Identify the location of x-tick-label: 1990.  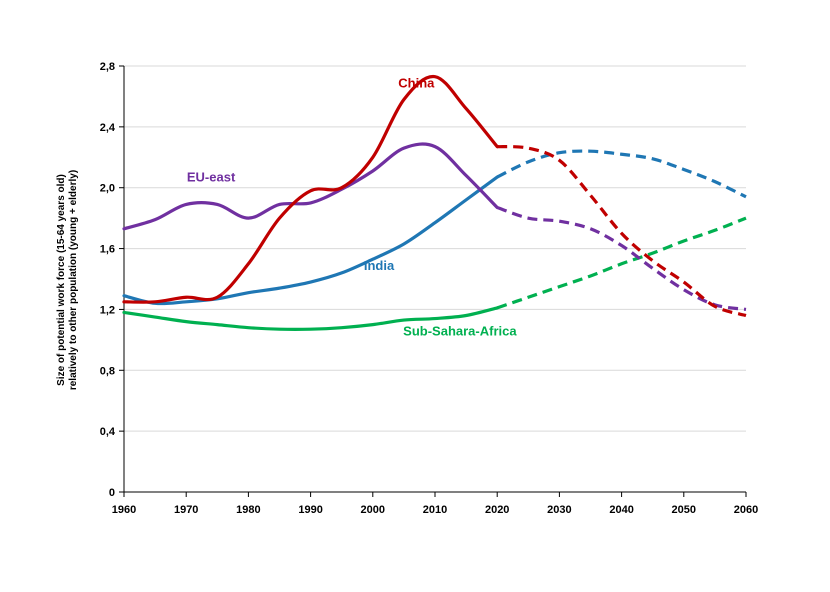
(310, 510).